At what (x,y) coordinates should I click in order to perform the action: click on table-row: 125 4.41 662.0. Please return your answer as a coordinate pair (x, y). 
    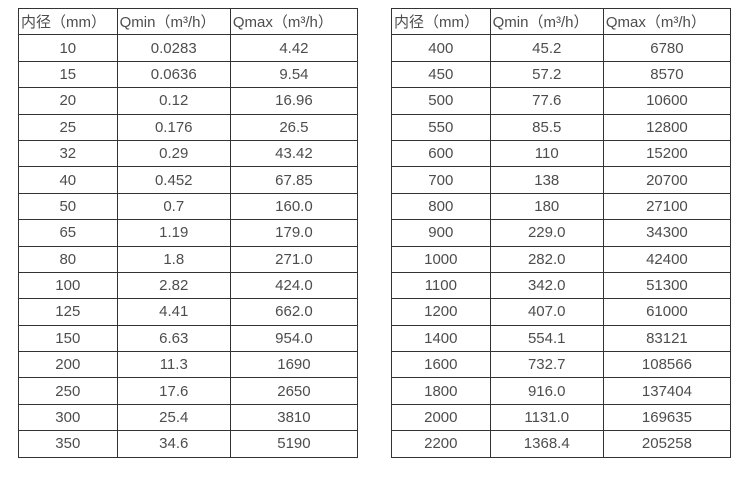
    Looking at the image, I should click on (188, 312).